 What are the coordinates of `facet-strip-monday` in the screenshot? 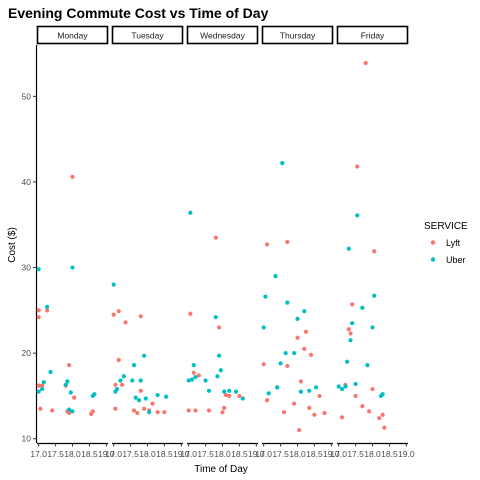 It's located at (72, 35).